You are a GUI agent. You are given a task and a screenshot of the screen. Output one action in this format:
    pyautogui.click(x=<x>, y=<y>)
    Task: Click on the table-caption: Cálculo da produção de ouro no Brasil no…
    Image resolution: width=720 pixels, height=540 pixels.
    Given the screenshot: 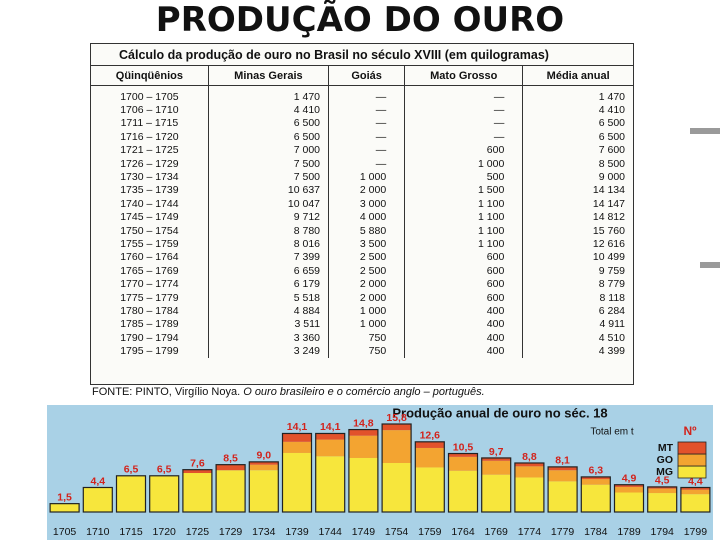 What is the action you would take?
    pyautogui.click(x=362, y=55)
    